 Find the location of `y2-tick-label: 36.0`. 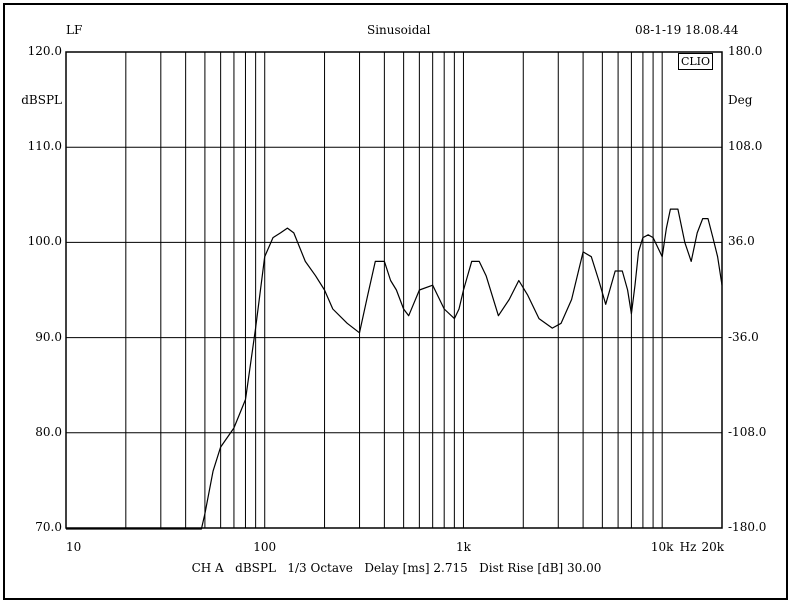

y2-tick-label: 36.0 is located at coordinates (741, 241).